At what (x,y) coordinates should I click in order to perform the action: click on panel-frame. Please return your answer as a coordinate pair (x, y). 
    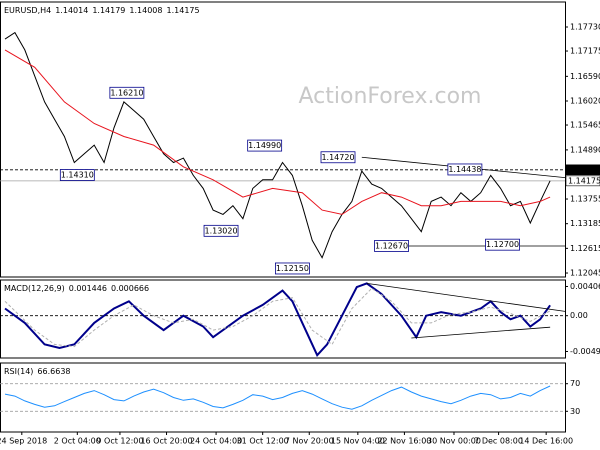
    Looking at the image, I should click on (283, 397).